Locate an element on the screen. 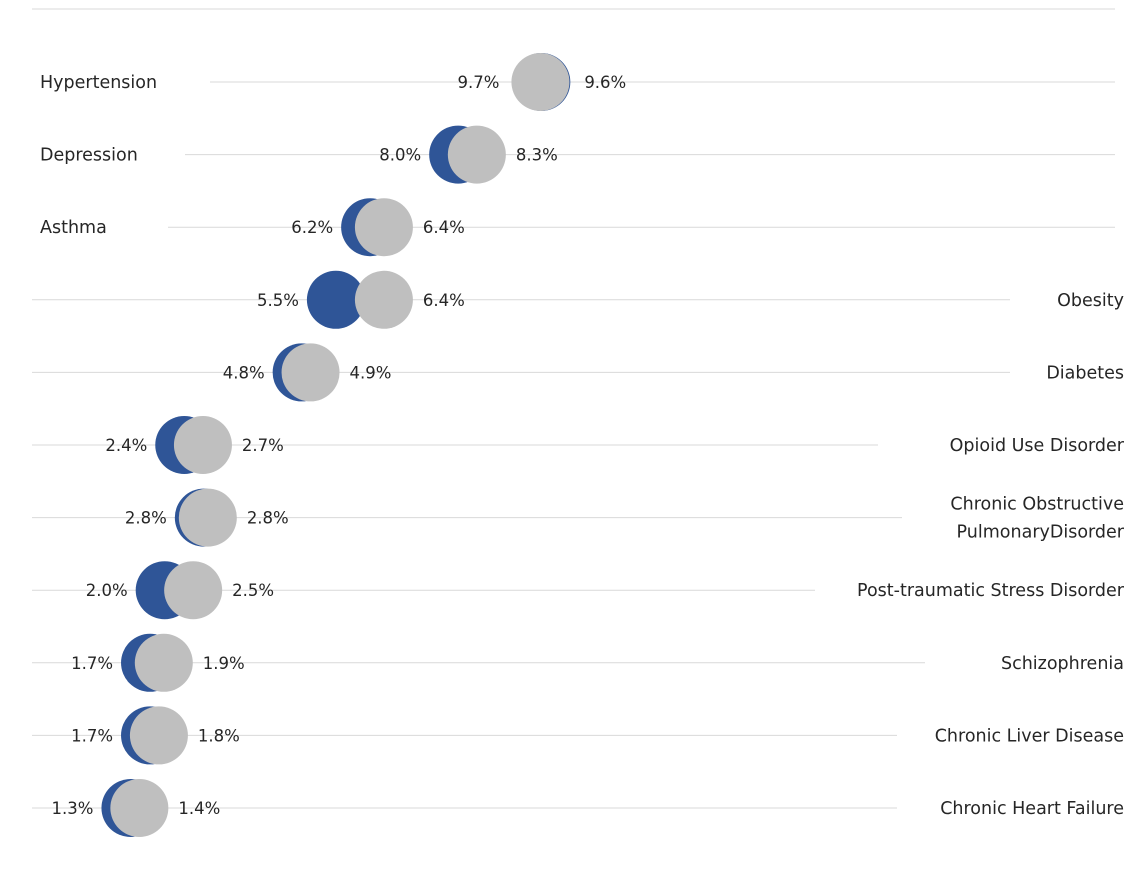  category-label: Post-traumatic Stress Disorder is located at coordinates (991, 591).